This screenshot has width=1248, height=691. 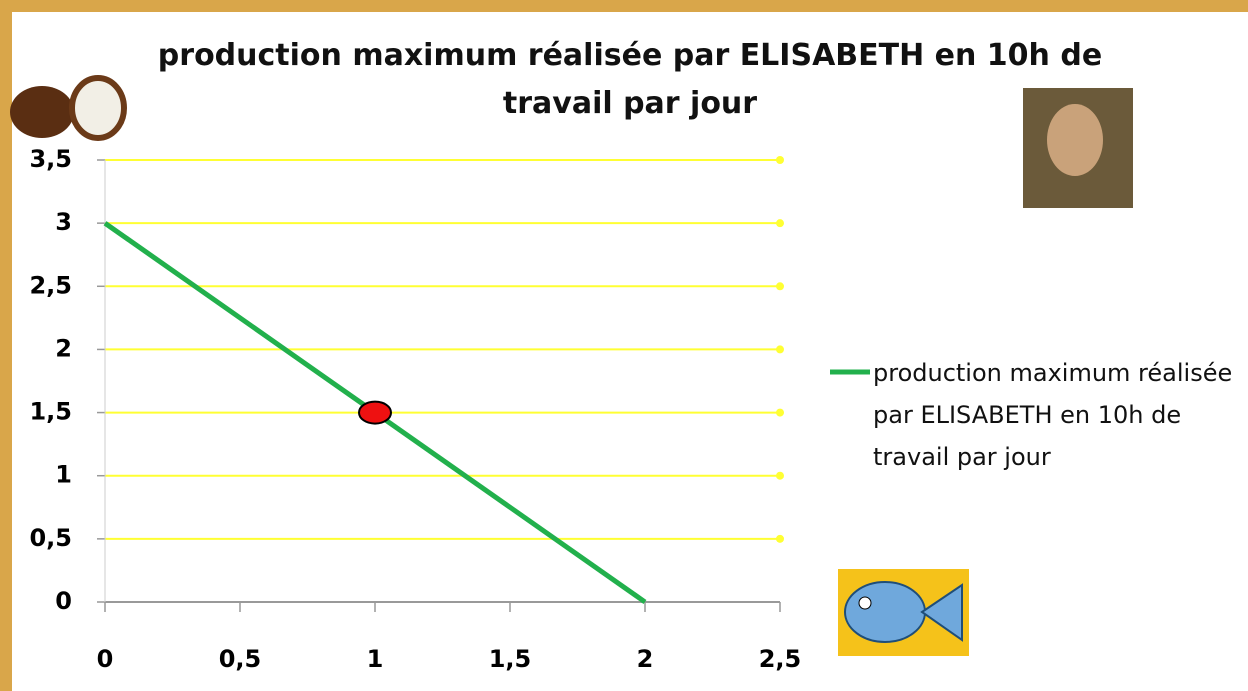 What do you see at coordinates (50, 538) in the screenshot?
I see `y-tick-label: 0,5` at bounding box center [50, 538].